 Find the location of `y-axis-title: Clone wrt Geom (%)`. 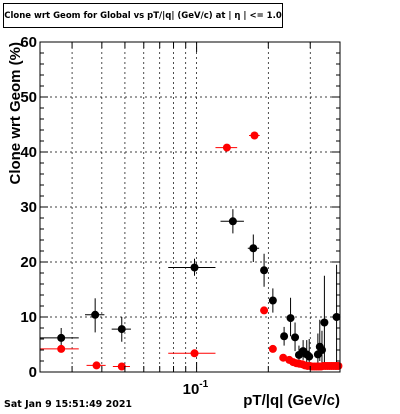

y-axis-title: Clone wrt Geom (%) is located at coordinates (15, 113).